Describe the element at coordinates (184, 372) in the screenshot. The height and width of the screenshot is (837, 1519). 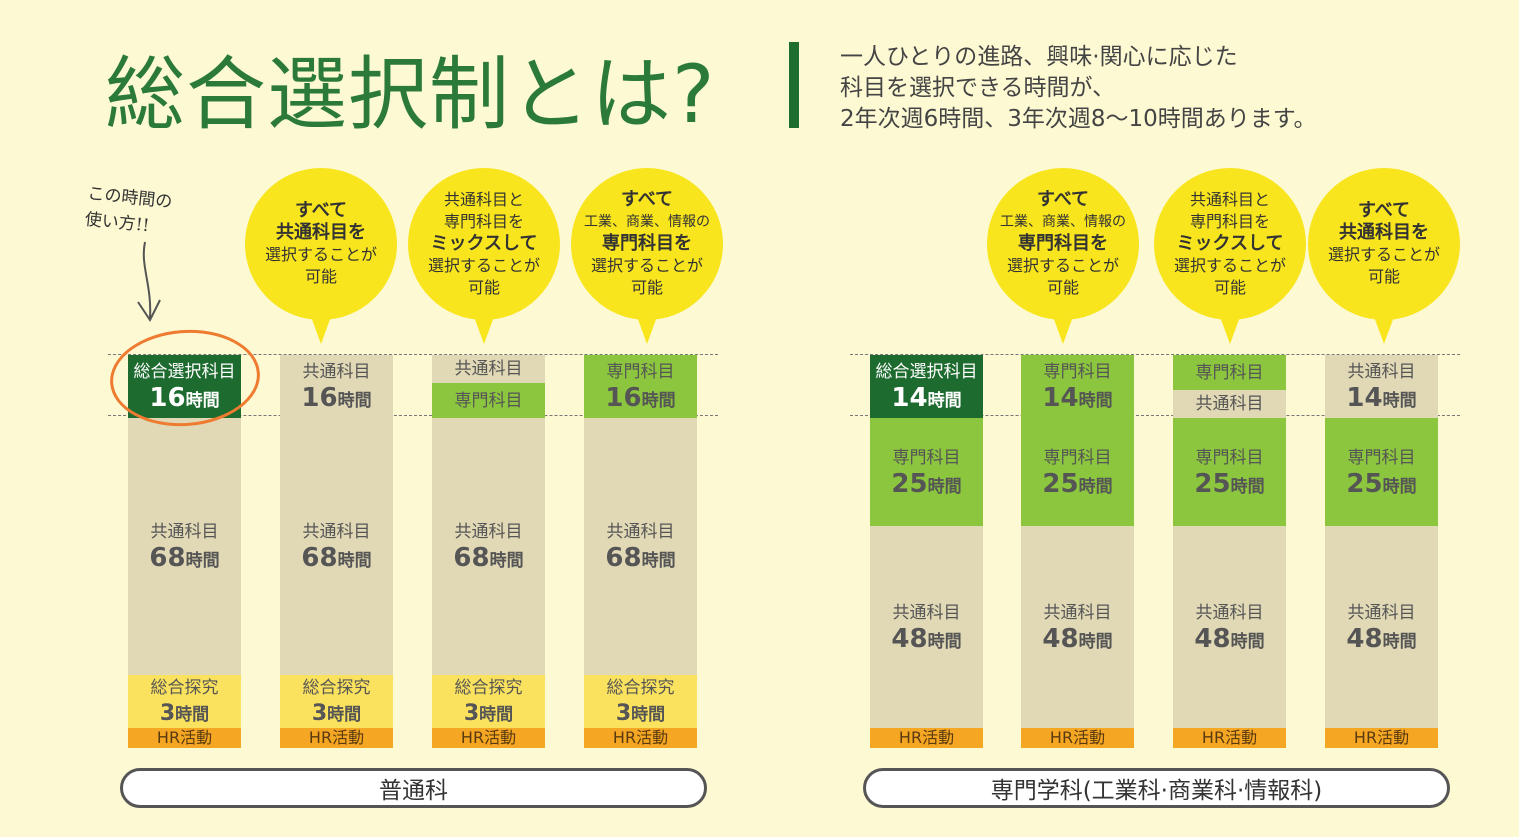
I see `segment-label: 総合選択科目` at that location.